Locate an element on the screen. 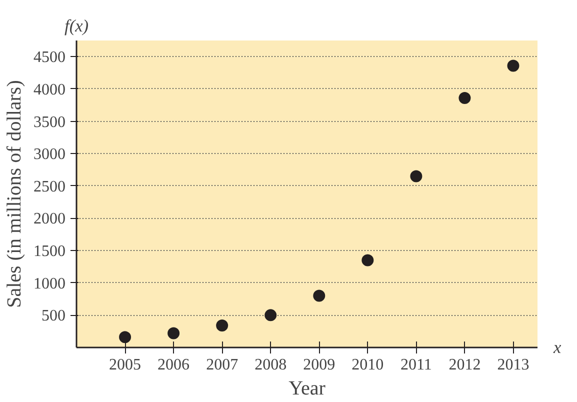  y-axis-title: Sales (in millions of dollars) is located at coordinates (15, 194).